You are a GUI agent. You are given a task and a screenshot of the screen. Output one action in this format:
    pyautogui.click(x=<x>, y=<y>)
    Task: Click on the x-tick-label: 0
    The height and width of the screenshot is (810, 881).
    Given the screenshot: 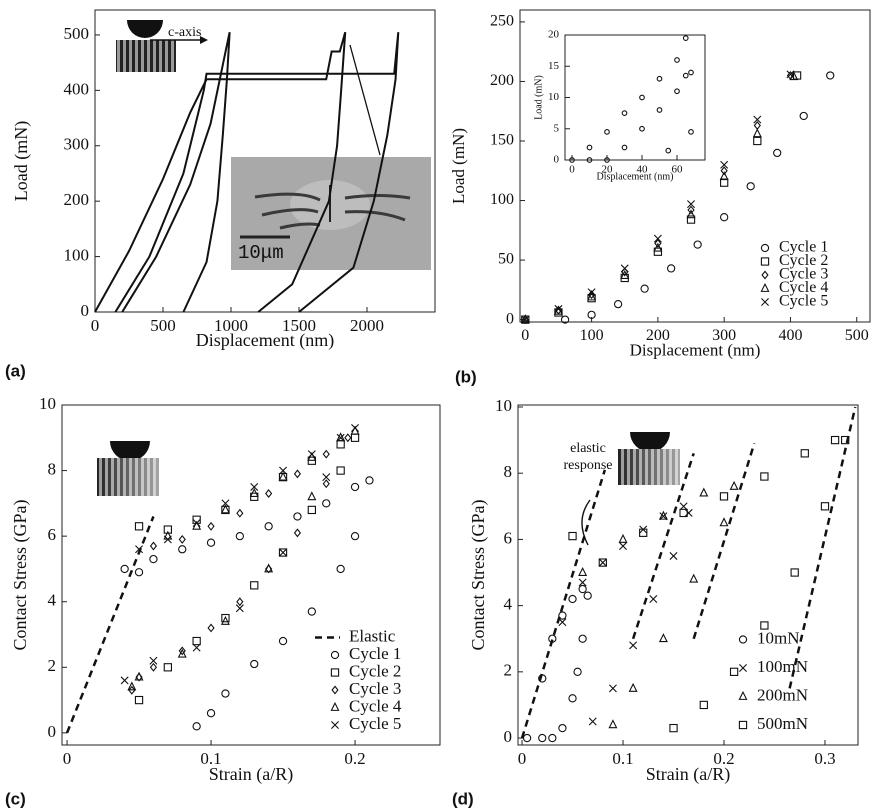 What is the action you would take?
    pyautogui.click(x=572, y=169)
    